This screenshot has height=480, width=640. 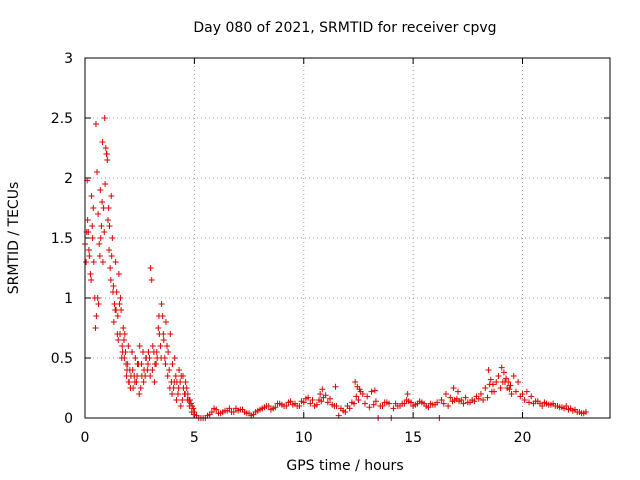 What do you see at coordinates (304, 438) in the screenshot?
I see `x-tick-label: 10` at bounding box center [304, 438].